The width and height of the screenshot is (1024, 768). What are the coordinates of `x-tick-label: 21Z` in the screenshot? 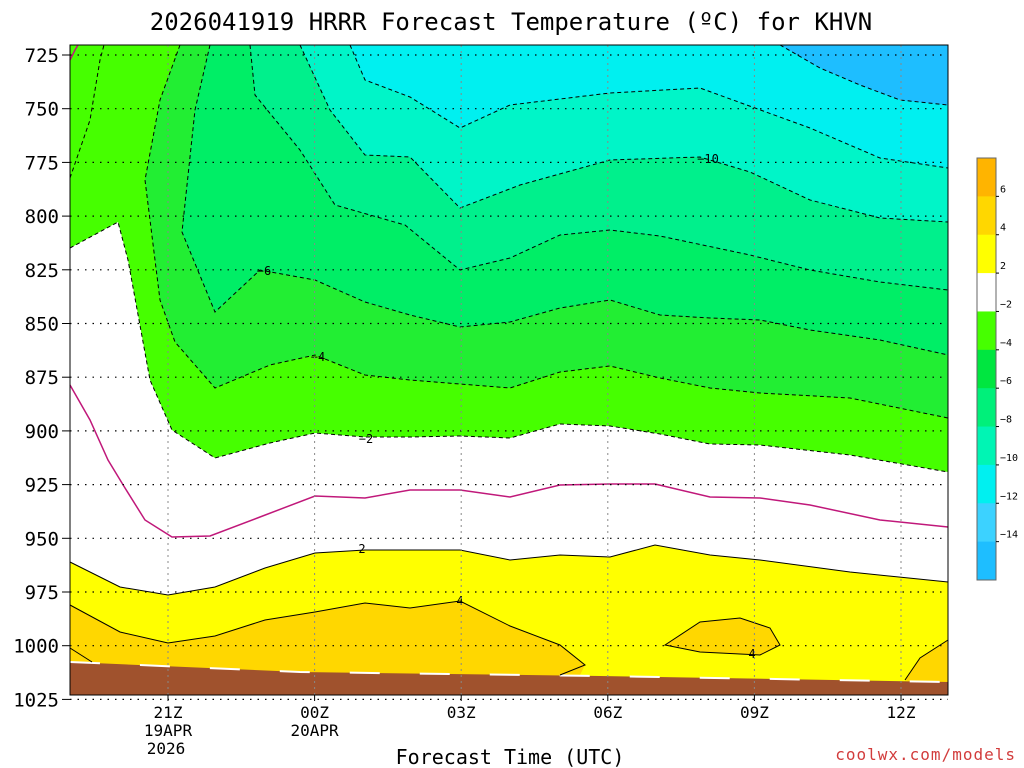 It's located at (168, 712).